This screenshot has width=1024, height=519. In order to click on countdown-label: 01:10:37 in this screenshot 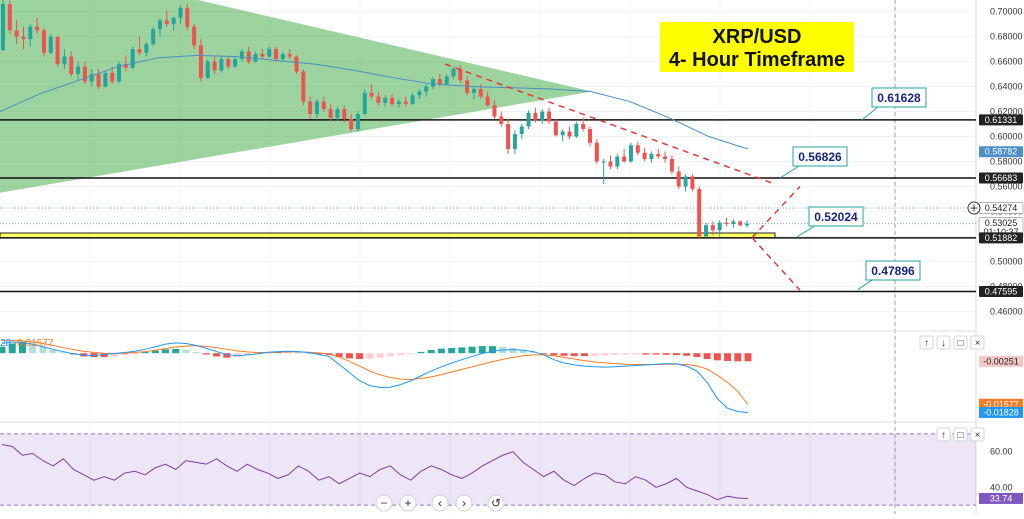, I will do `click(1000, 232)`.